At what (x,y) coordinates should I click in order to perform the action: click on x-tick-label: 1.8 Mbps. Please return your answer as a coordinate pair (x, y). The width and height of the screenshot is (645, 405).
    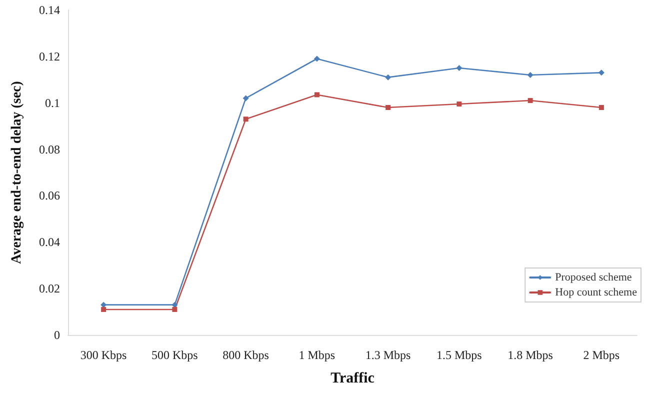
    Looking at the image, I should click on (531, 355).